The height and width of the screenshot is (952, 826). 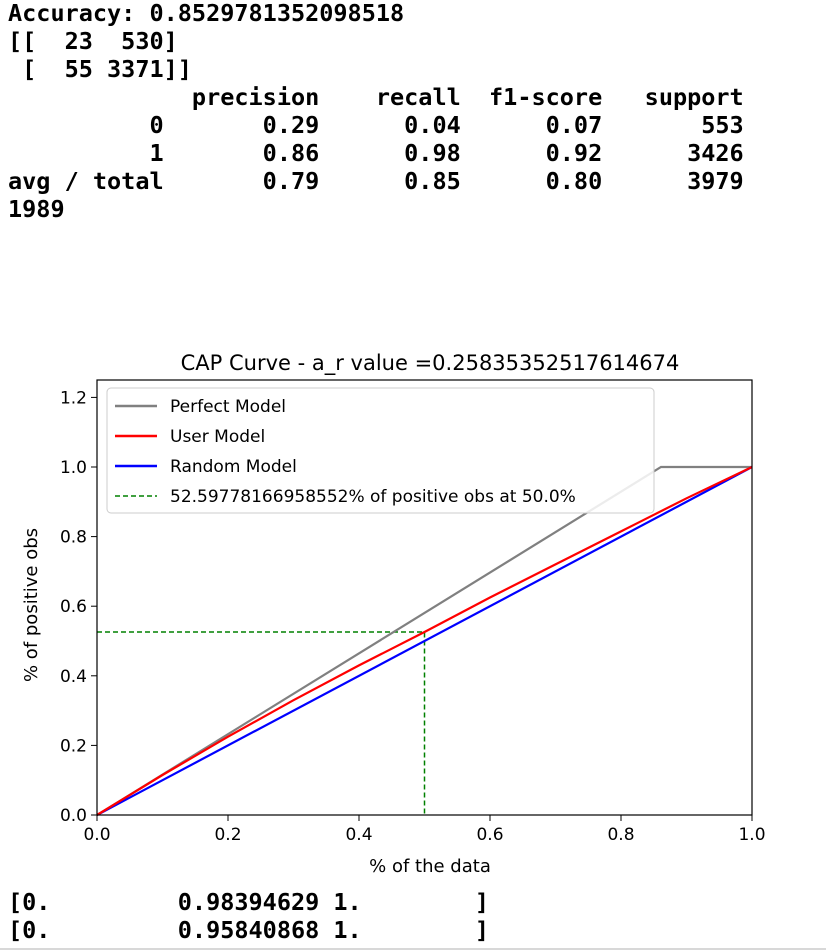 I want to click on report-avg-total-row: avg / total 0.79 0.85 0.80 3979, so click(x=376, y=181).